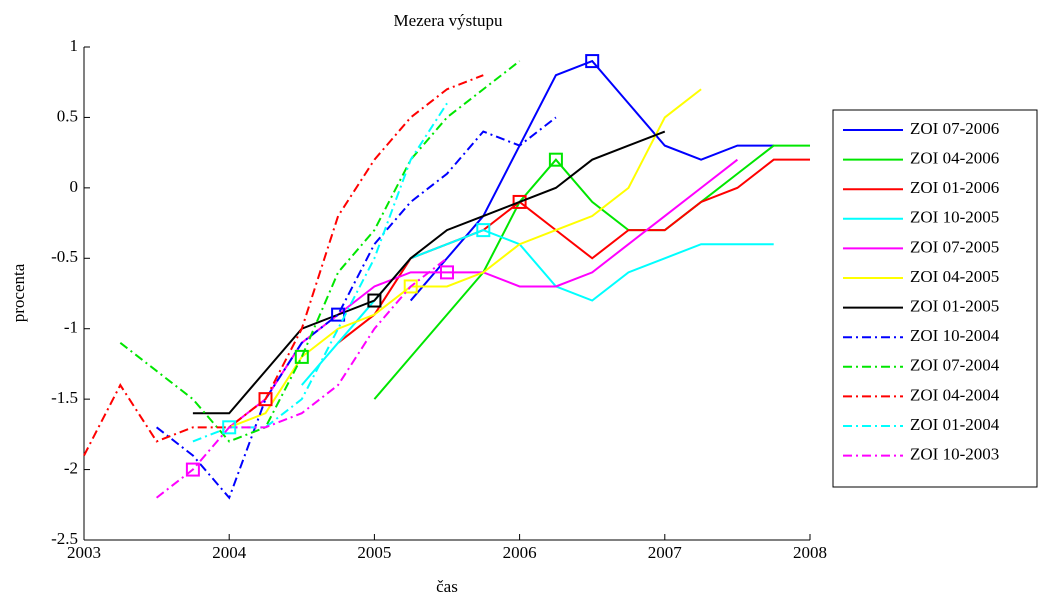  Describe the element at coordinates (229, 552) in the screenshot. I see `x-tick-label: 2004` at that location.